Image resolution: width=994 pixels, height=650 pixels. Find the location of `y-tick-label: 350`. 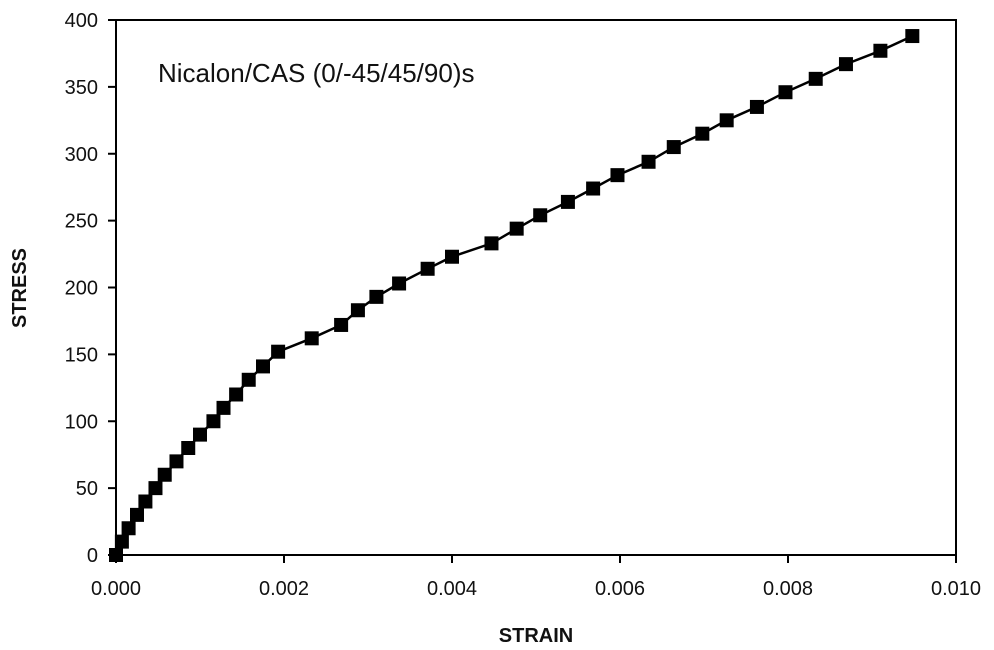

y-tick-label: 350 is located at coordinates (81, 88).